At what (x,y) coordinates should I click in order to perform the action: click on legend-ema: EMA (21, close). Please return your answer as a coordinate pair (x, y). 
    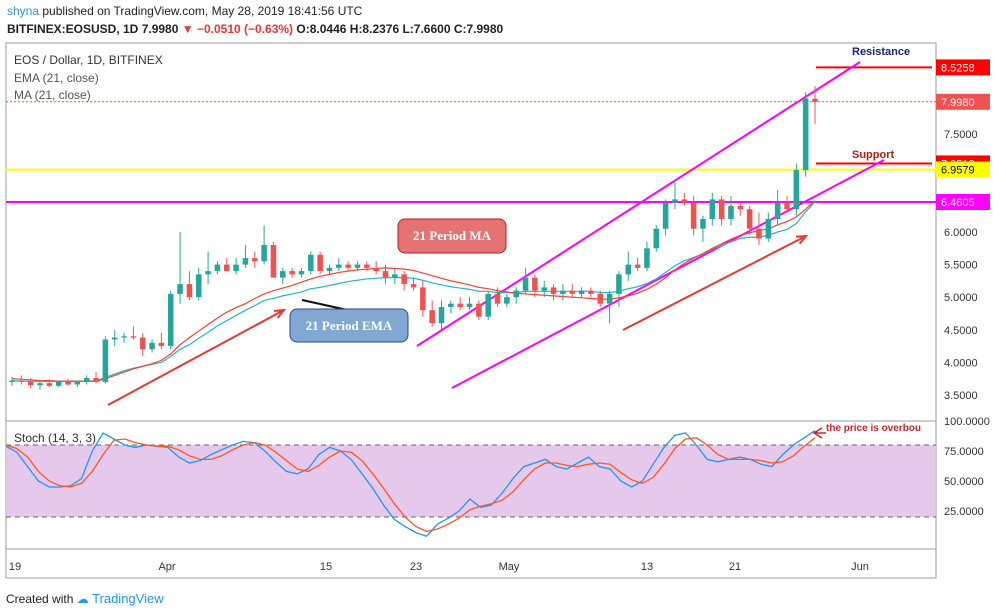
    Looking at the image, I should click on (56, 78).